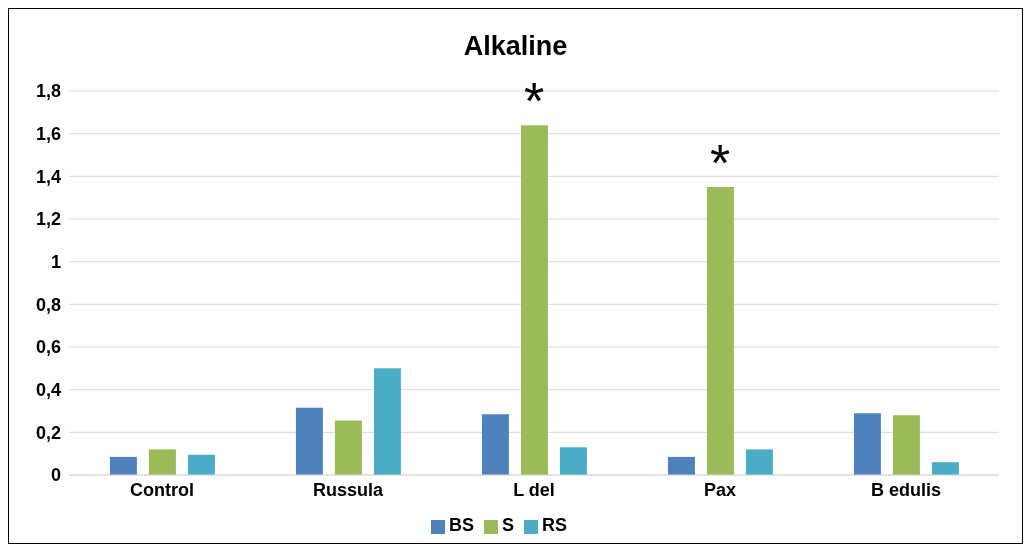 This screenshot has height=552, width=1031. I want to click on legend-label: S, so click(507, 525).